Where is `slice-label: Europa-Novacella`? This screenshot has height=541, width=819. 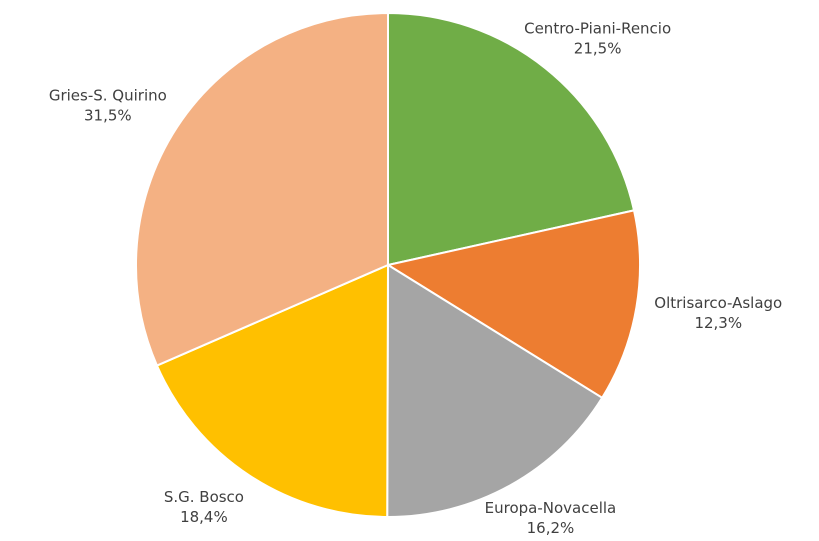 slice-label: Europa-Novacella is located at coordinates (551, 508).